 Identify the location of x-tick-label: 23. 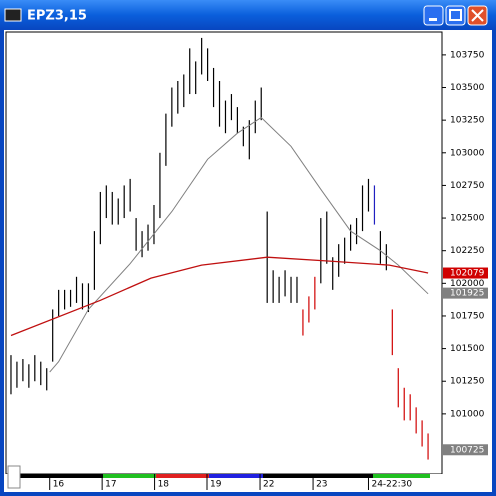
(321, 485).